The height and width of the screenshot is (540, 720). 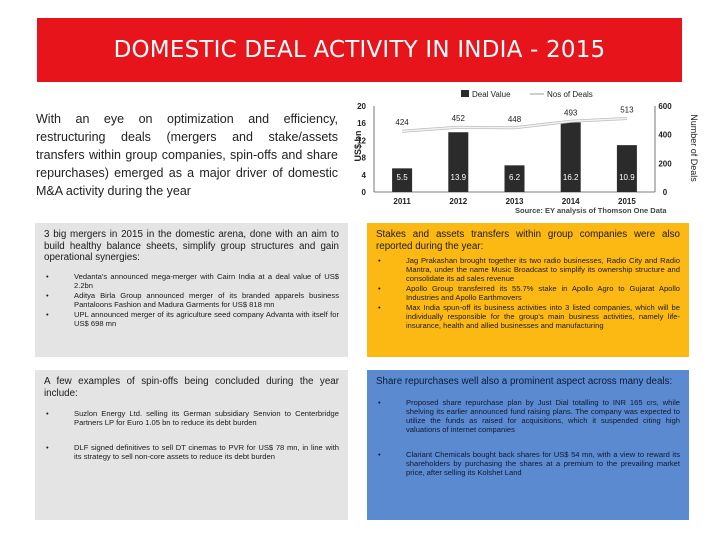 I want to click on chart-left-ticks: 0 4 8 12 16 20, so click(x=361, y=149).